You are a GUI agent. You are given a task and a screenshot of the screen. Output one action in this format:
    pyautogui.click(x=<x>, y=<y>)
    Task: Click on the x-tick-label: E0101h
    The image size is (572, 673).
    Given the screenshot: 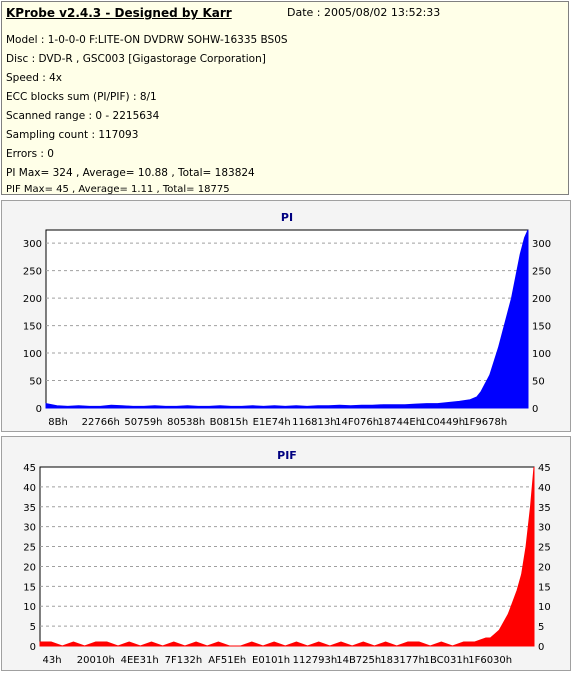 What is the action you would take?
    pyautogui.click(x=271, y=660)
    